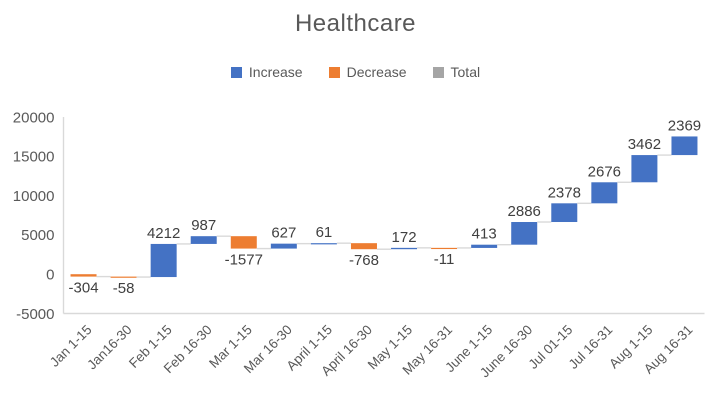 The image size is (711, 412). Describe the element at coordinates (334, 72) in the screenshot. I see `legend-swatch-decrease` at that location.